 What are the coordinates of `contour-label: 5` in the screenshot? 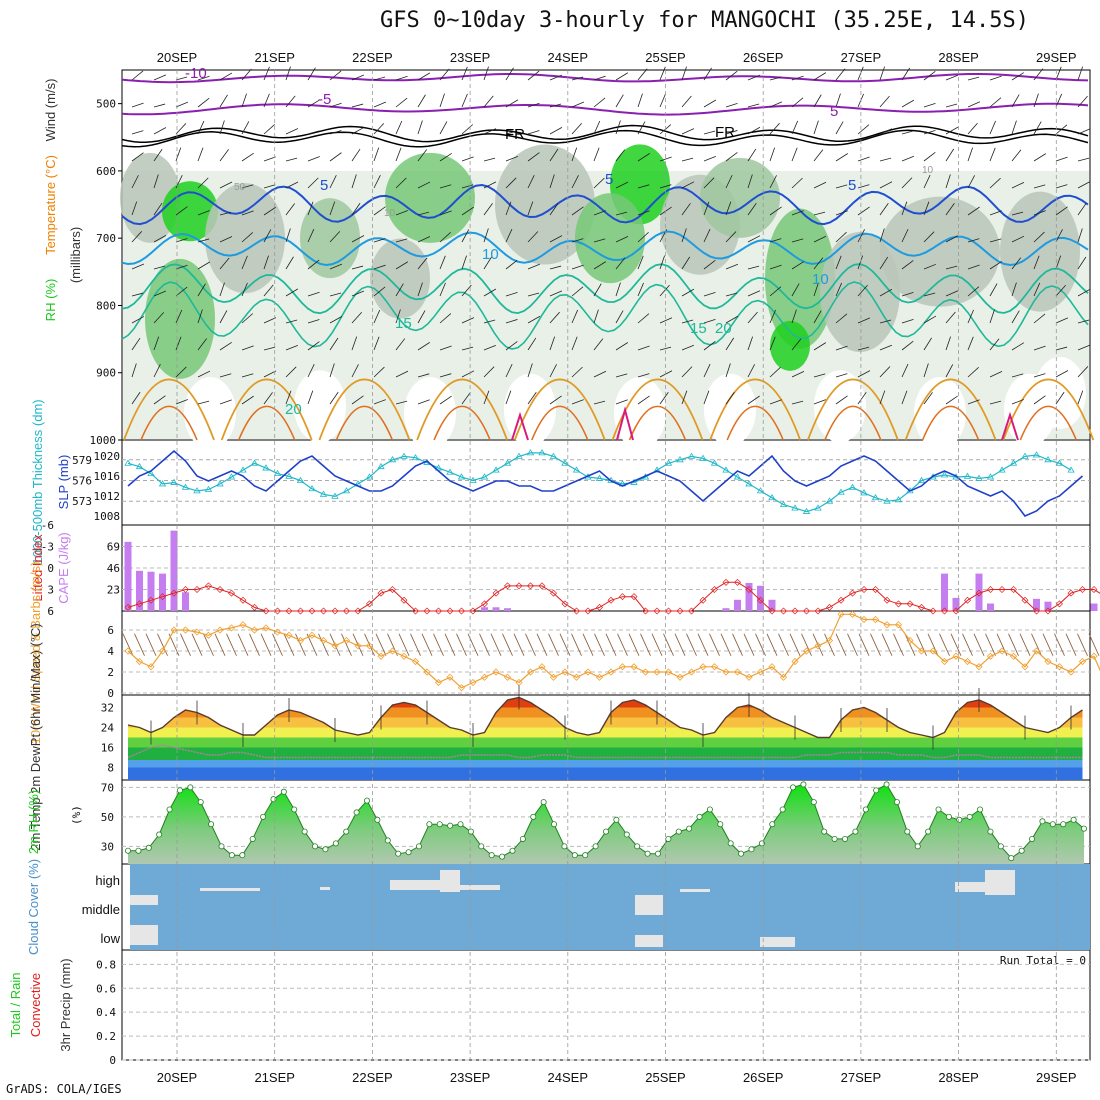 It's located at (852, 185).